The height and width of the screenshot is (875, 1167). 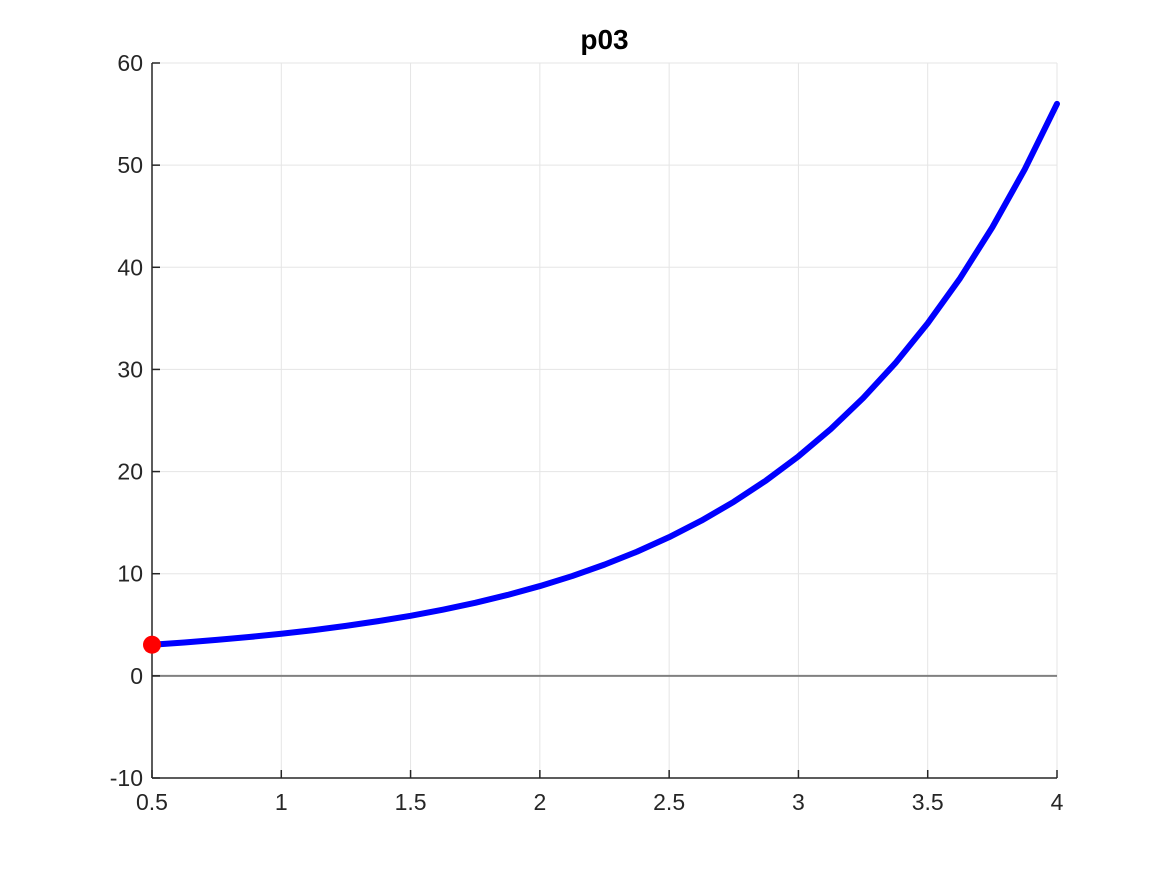 What do you see at coordinates (130, 267) in the screenshot?
I see `y-tick-label: 40` at bounding box center [130, 267].